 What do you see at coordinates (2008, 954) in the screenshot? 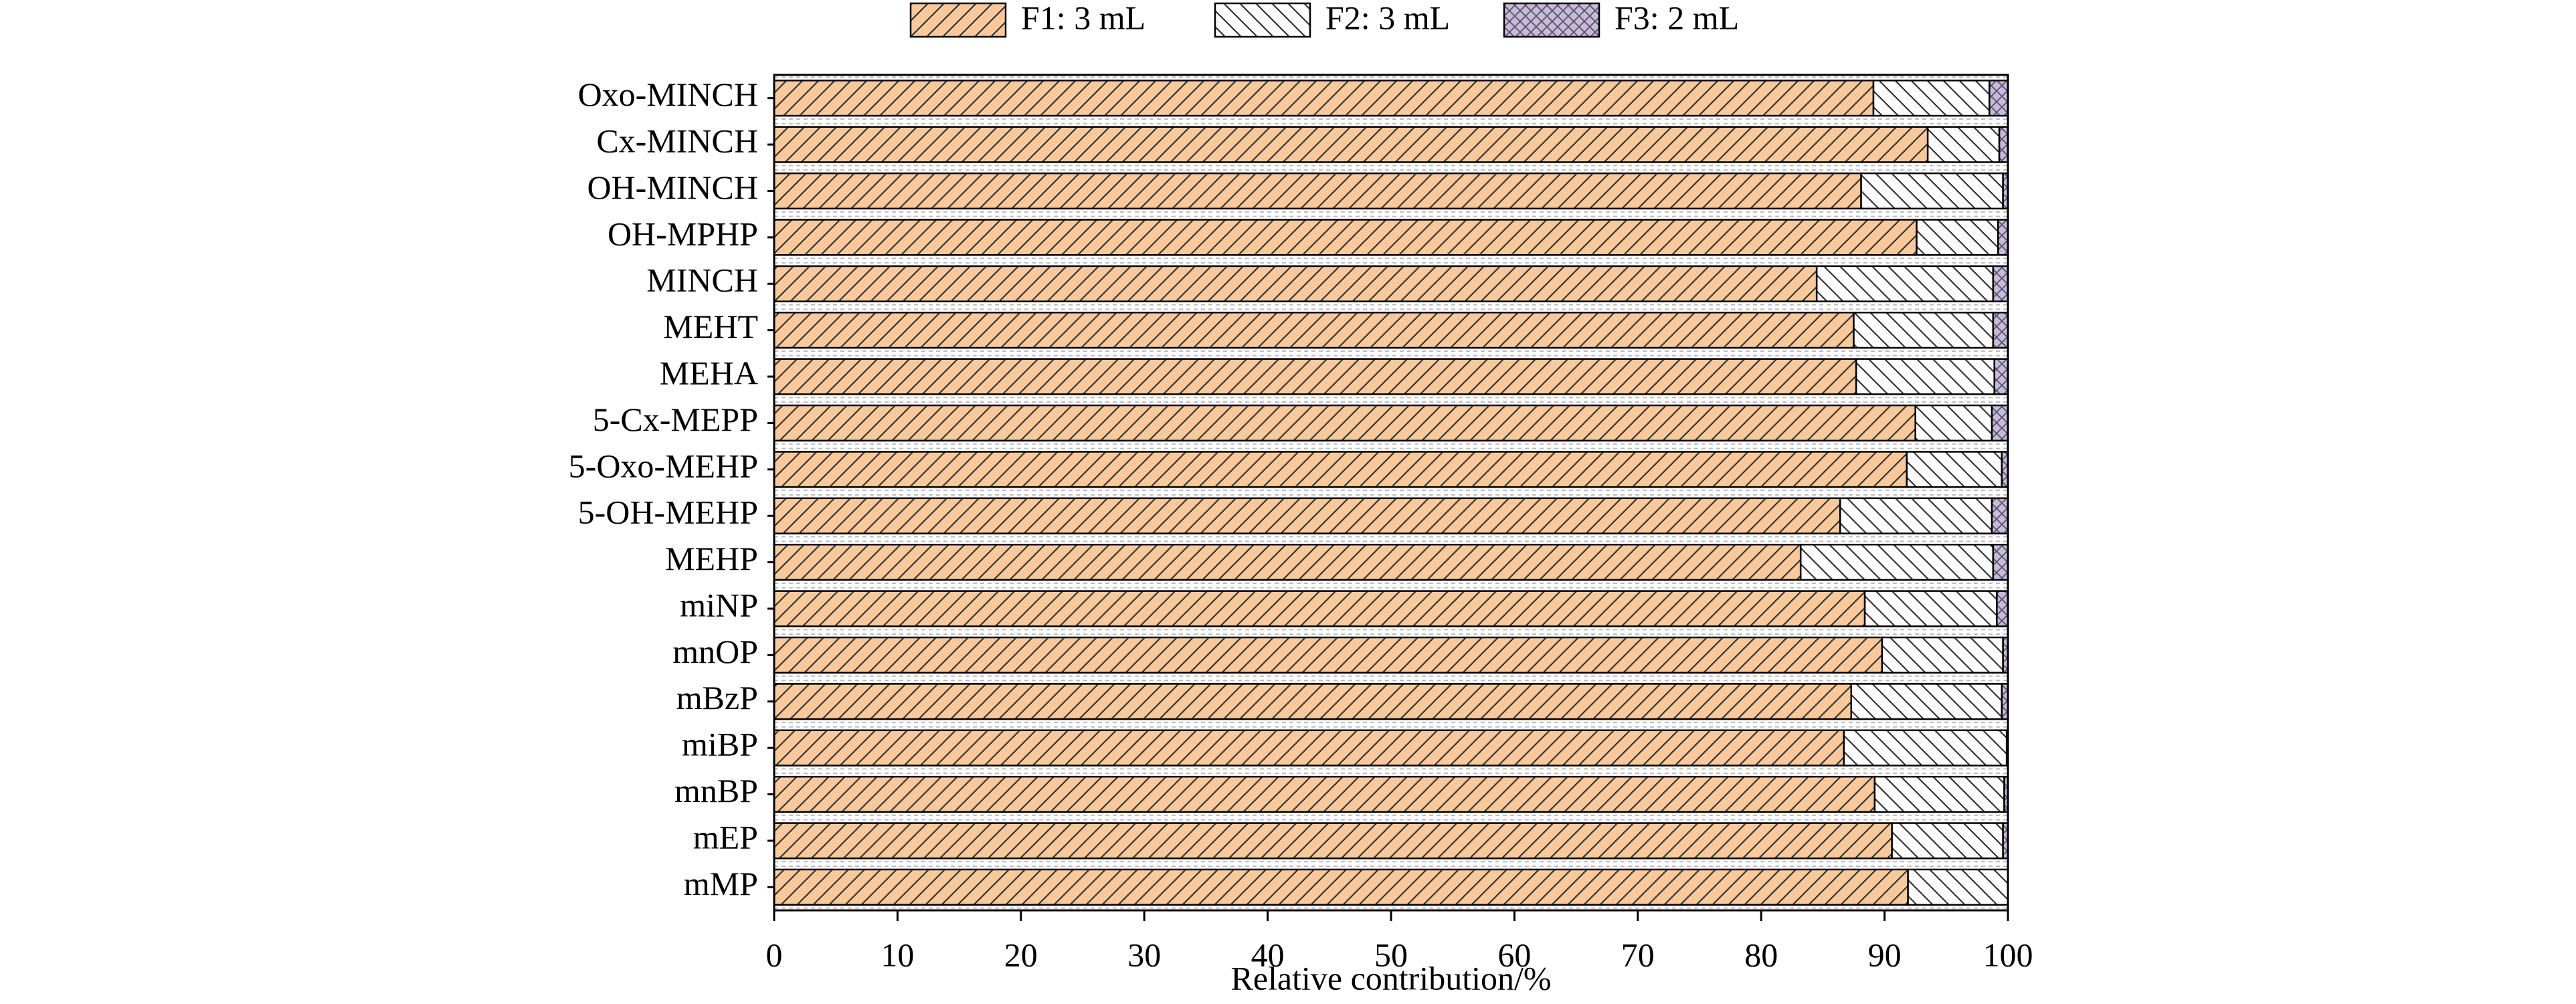
I see `x-tick-label: 100` at bounding box center [2008, 954].